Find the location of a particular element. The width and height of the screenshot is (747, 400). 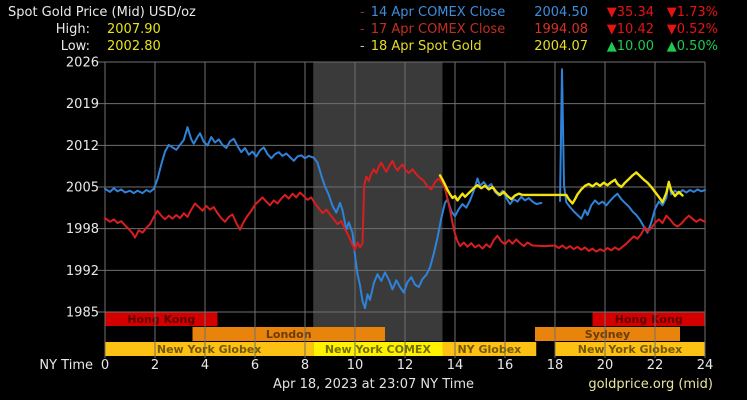

legend-change: ▲10.00 is located at coordinates (630, 46).